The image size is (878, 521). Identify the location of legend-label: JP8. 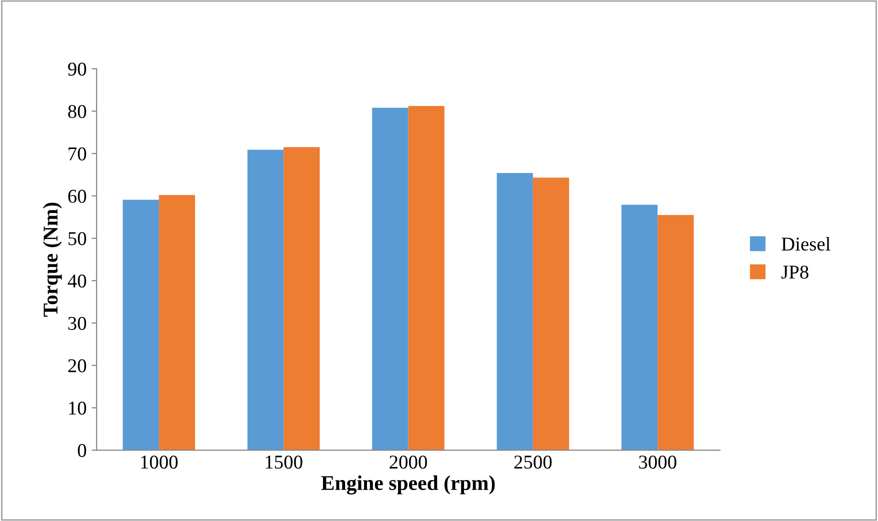
(794, 272).